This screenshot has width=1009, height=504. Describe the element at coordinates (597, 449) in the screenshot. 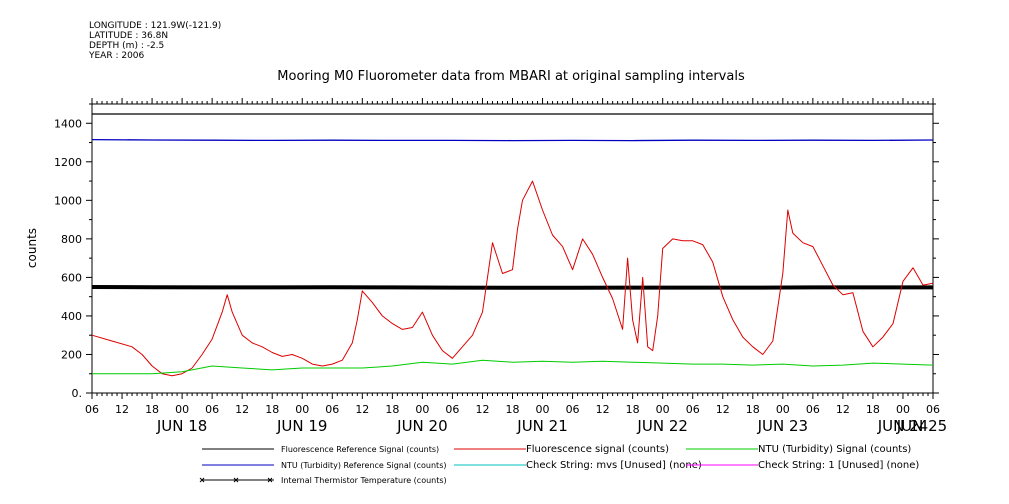

I see `legend-label: Fluorescence signal (counts)` at that location.